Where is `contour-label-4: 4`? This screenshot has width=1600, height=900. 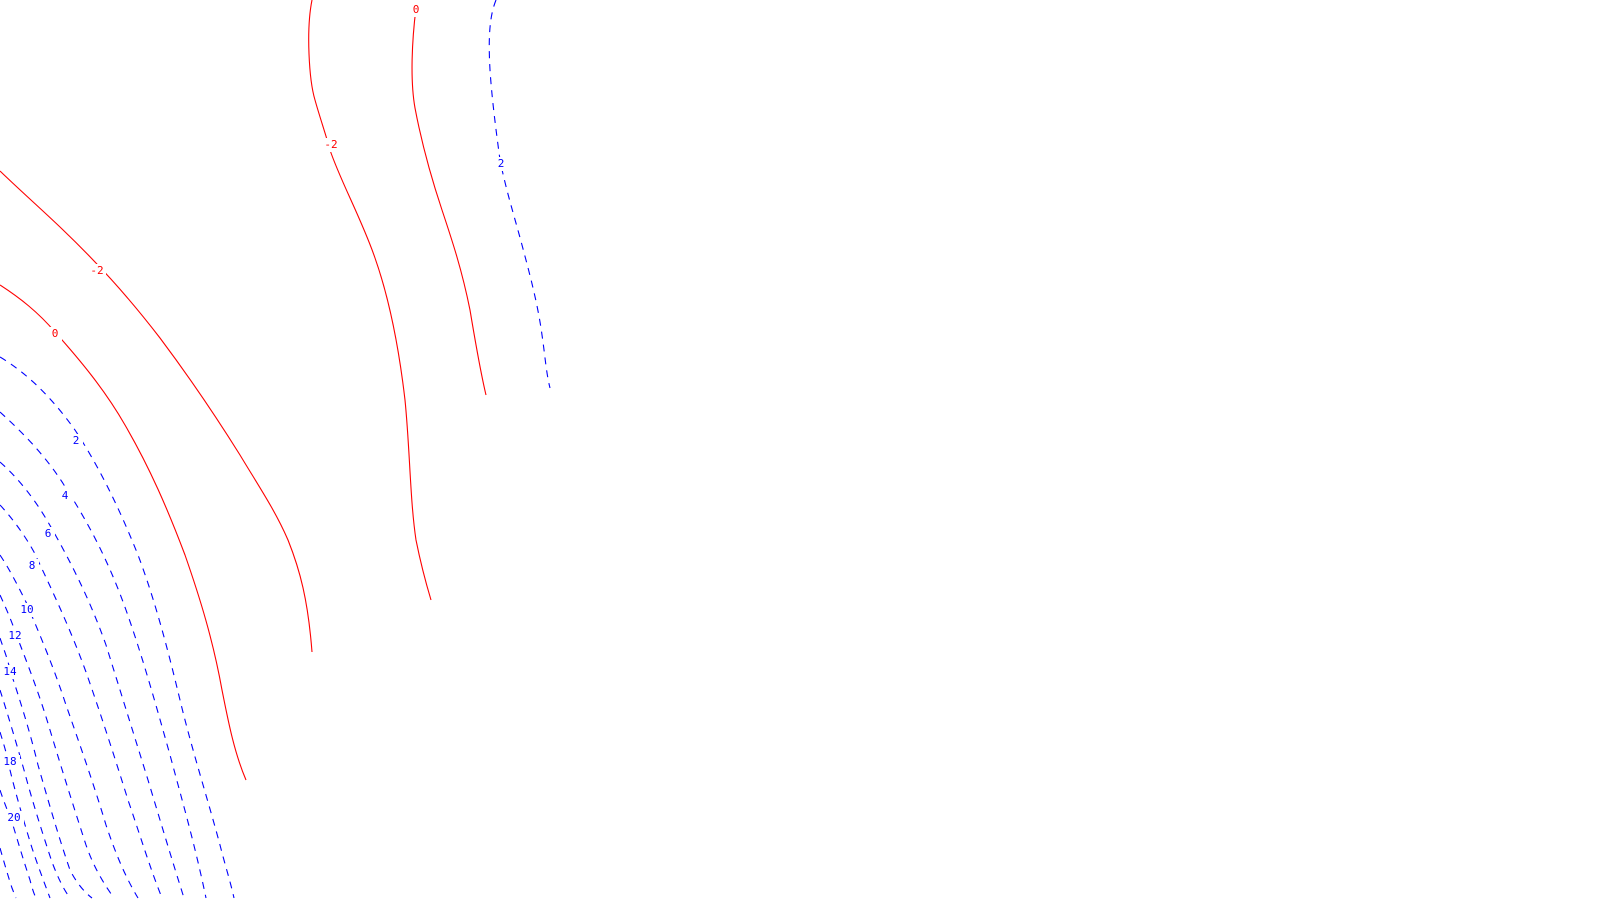
contour-label-4: 4 is located at coordinates (65, 496).